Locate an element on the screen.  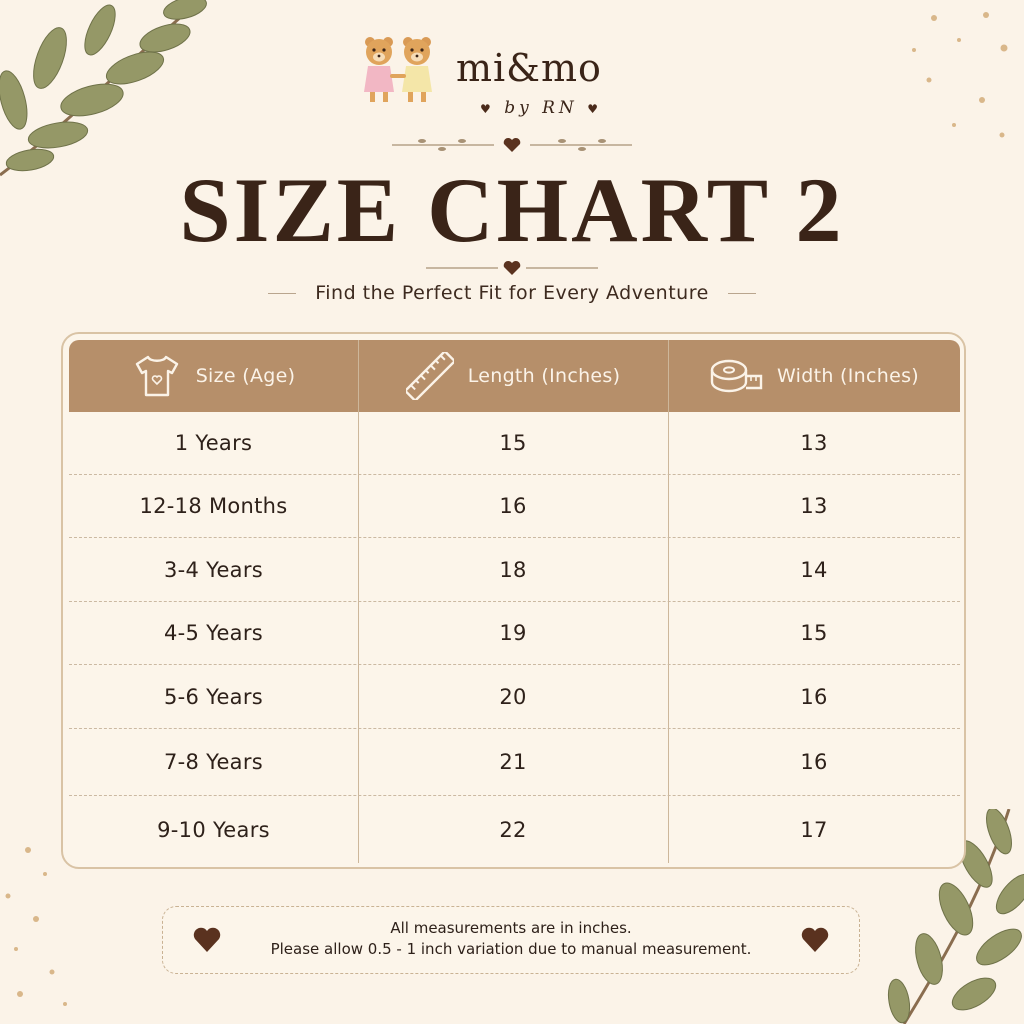
cell-length: 20 is located at coordinates (513, 696).